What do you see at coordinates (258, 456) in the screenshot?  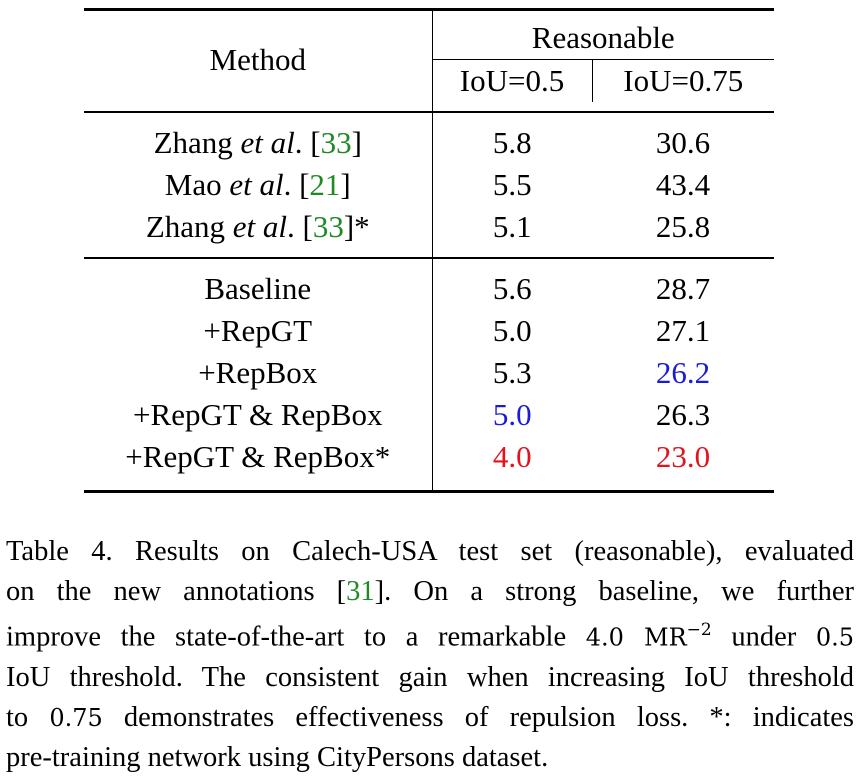 I see `method-cell: +RepGT & RepBox*` at bounding box center [258, 456].